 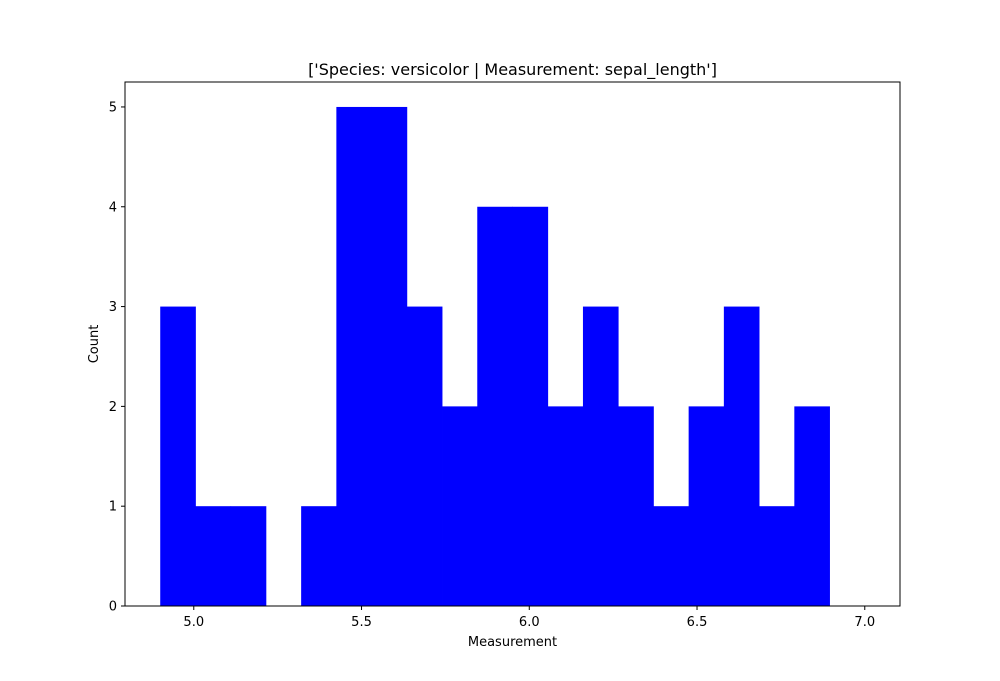 What do you see at coordinates (193, 622) in the screenshot?
I see `x-tick-label: 5.0` at bounding box center [193, 622].